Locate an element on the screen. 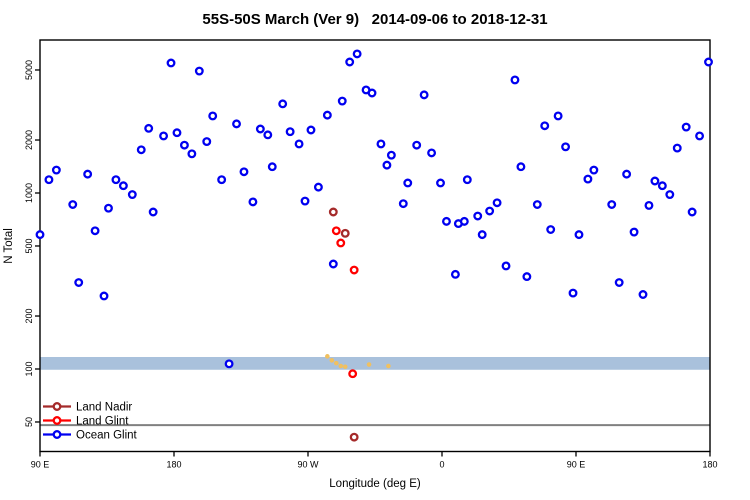 The width and height of the screenshot is (750, 500). y-axis-title: N Total is located at coordinates (9, 246).